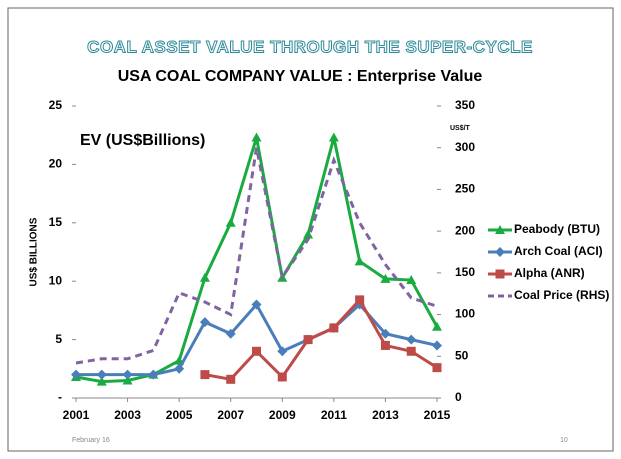  I want to click on legend-label: Coal Price (RHS), so click(561, 295).